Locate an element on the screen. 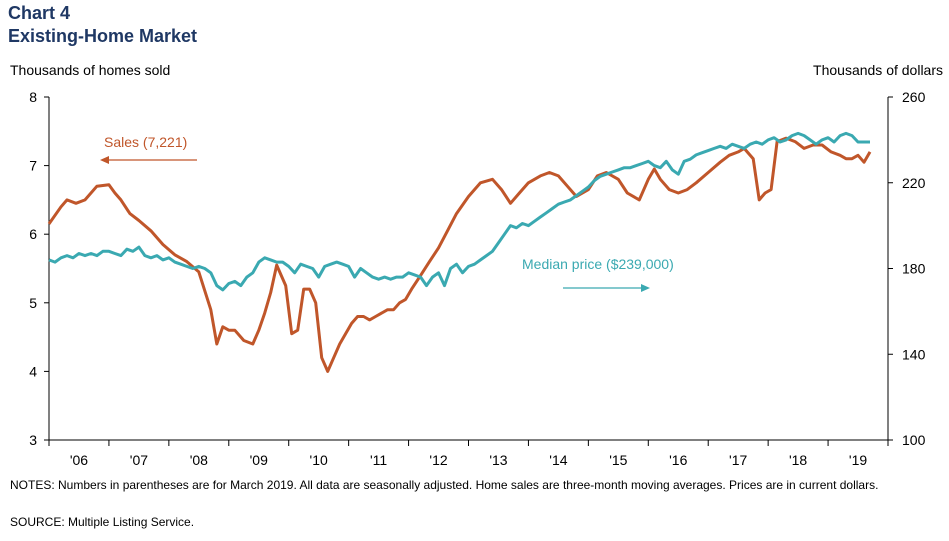 This screenshot has height=541, width=949. x-tick-label: '07 is located at coordinates (139, 460).